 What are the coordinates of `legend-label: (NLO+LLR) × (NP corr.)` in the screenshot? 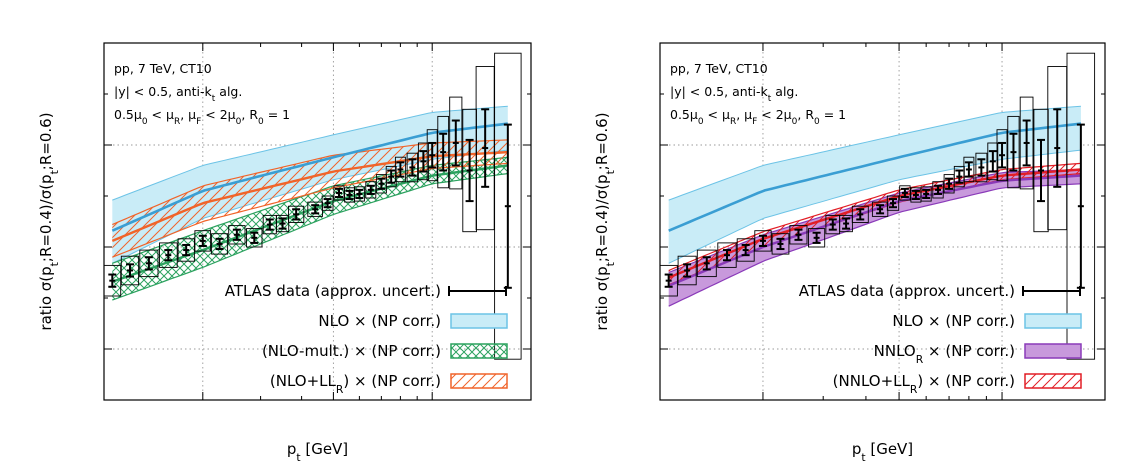 It's located at (355, 384).